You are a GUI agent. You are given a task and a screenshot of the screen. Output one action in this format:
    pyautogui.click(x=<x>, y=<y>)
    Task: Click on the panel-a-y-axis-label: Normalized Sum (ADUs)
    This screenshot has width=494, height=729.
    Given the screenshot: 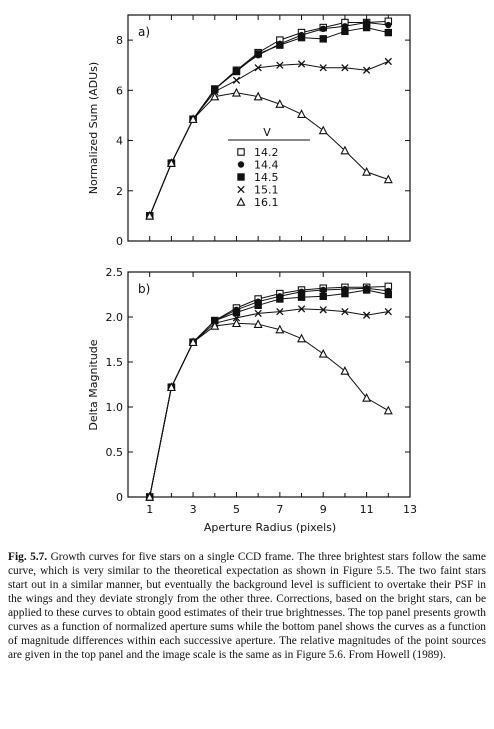 What is the action you would take?
    pyautogui.click(x=93, y=128)
    